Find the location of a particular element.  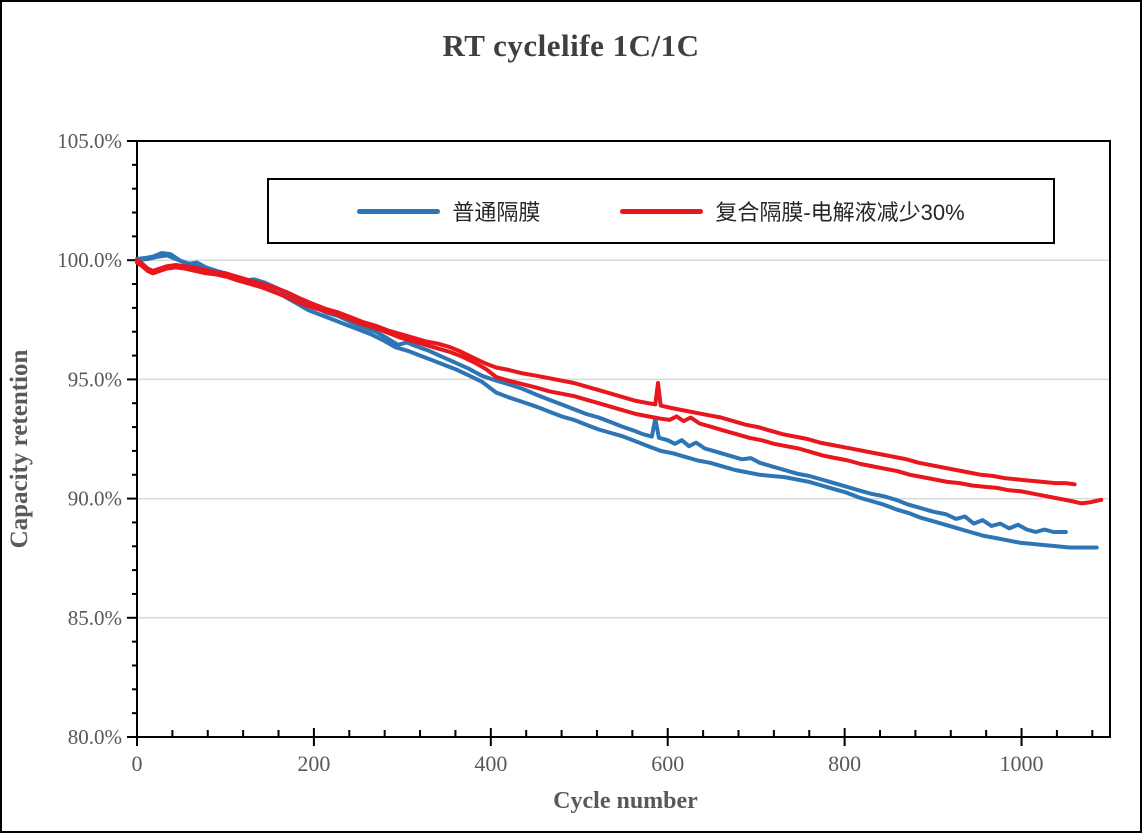

x-tick-label-400: 400 is located at coordinates (490, 763).